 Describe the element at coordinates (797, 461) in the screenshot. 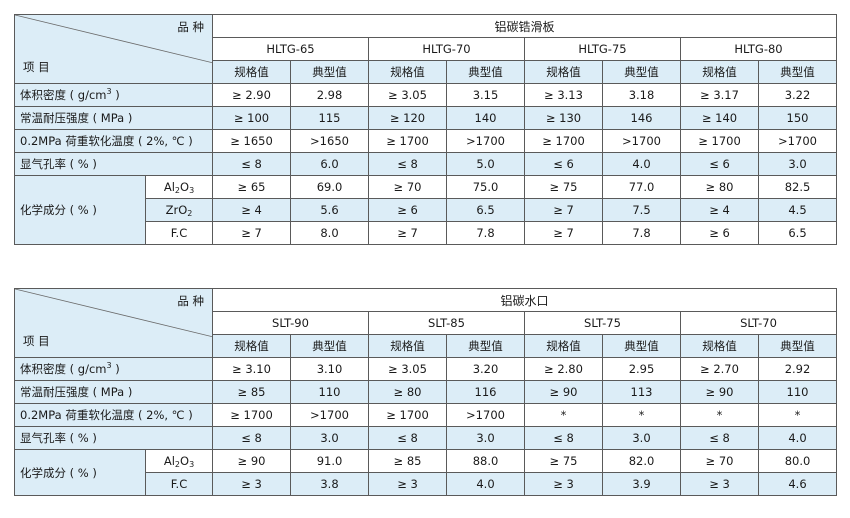

I see `data-cell: 80.0` at that location.